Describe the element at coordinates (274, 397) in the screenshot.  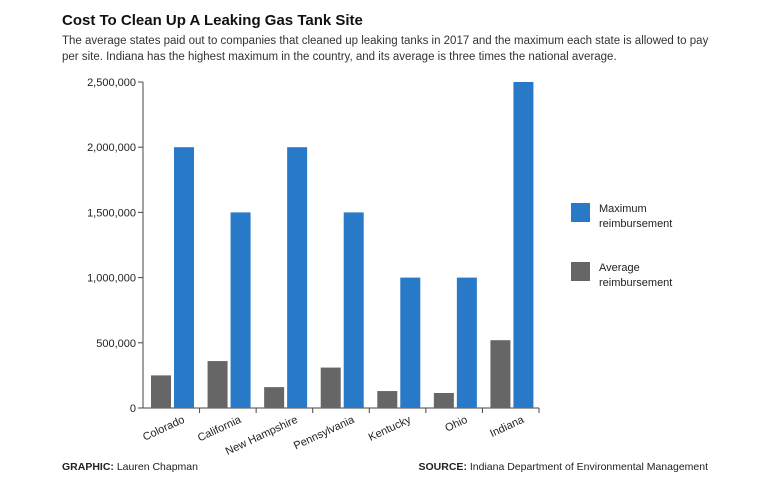
I see `bar-average-new-hampshire` at that location.